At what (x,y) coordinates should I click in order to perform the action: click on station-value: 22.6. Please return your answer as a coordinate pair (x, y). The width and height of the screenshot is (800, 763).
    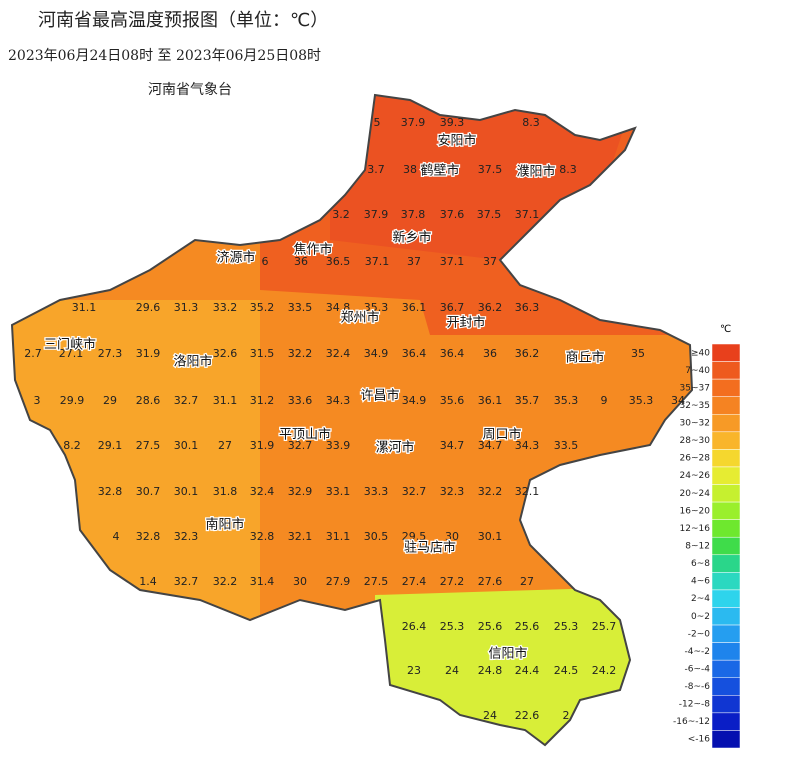
    Looking at the image, I should click on (527, 715).